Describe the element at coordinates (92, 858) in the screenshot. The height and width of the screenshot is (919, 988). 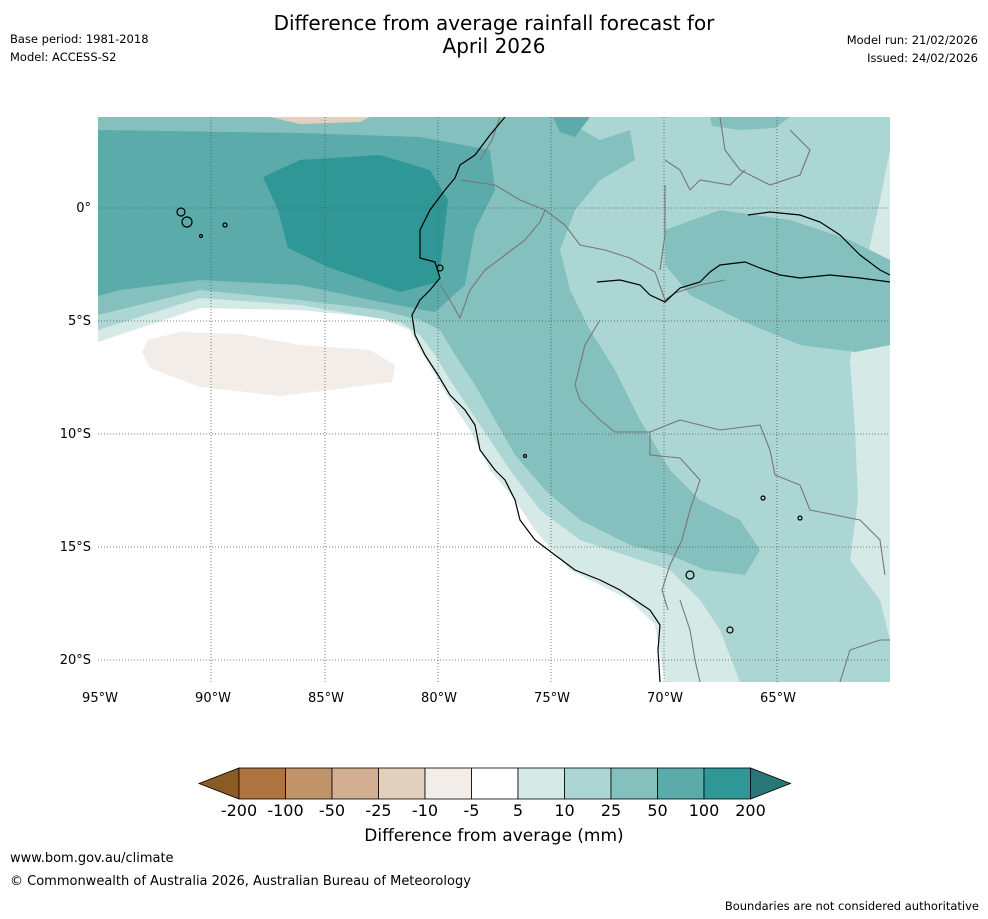
I see `footer-url: www.bom.gov.au/climate` at that location.